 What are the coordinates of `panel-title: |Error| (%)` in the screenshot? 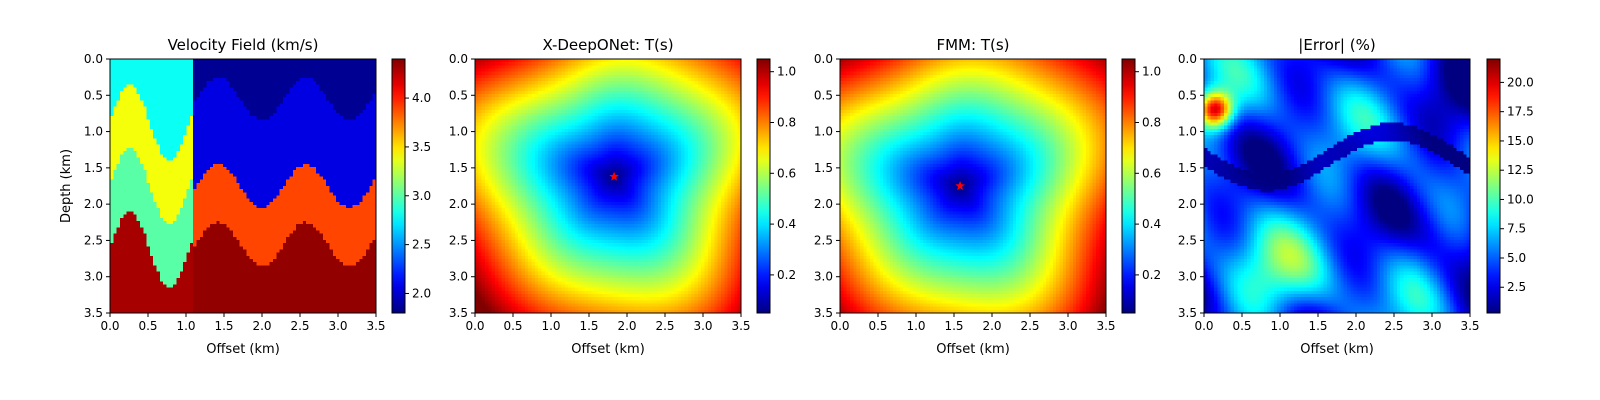 It's located at (1336, 45).